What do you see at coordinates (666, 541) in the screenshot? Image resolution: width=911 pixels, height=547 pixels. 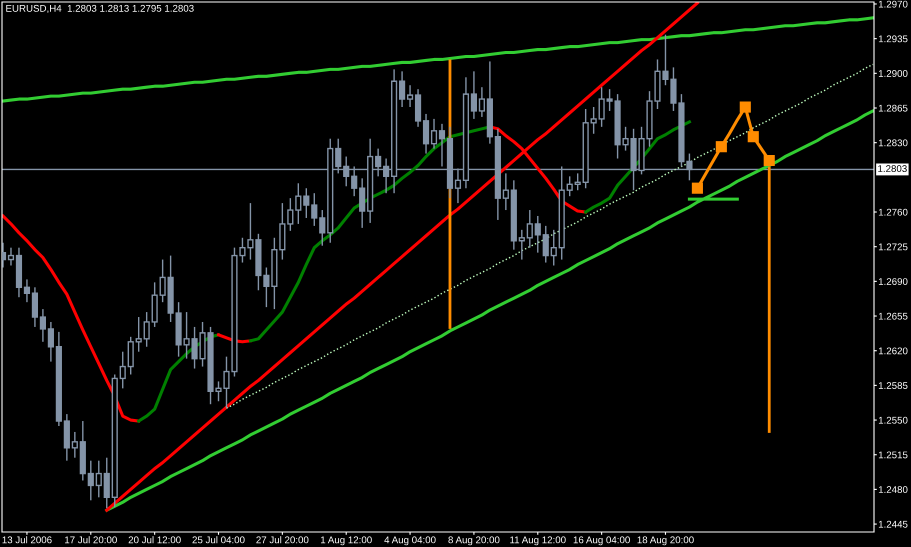 I see `x-tick-label: 18 Aug 20:00` at bounding box center [666, 541].